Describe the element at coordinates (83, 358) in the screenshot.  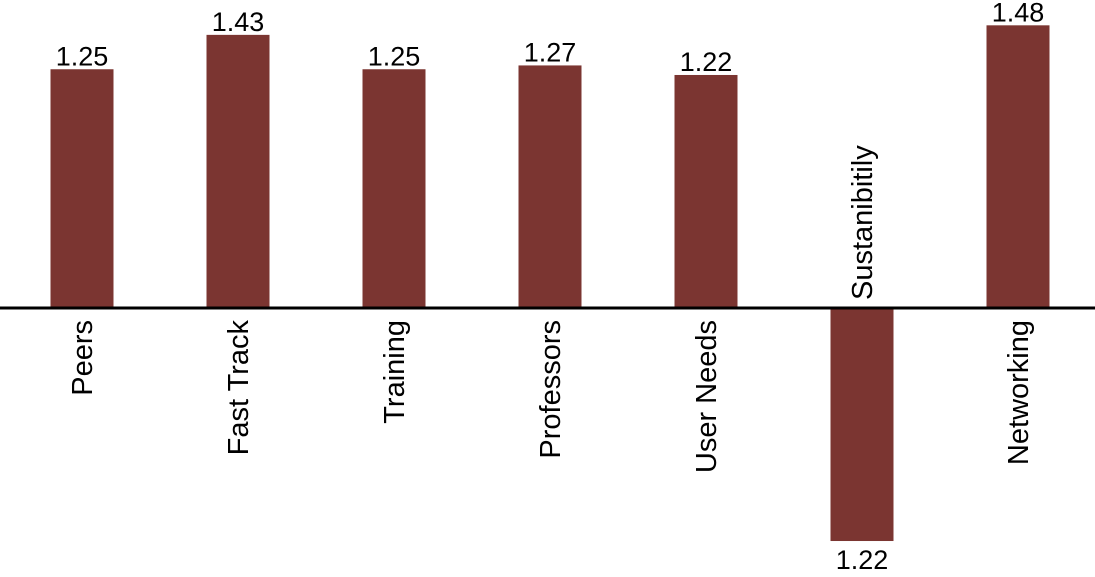
I see `category-label: Peers` at that location.